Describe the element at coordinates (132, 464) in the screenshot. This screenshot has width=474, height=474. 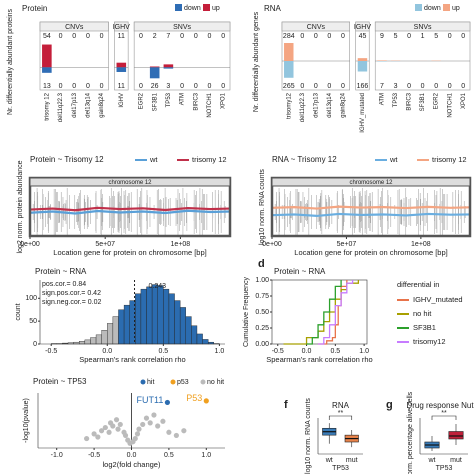
I see `x-axis-label: log2(fold change)` at that location.